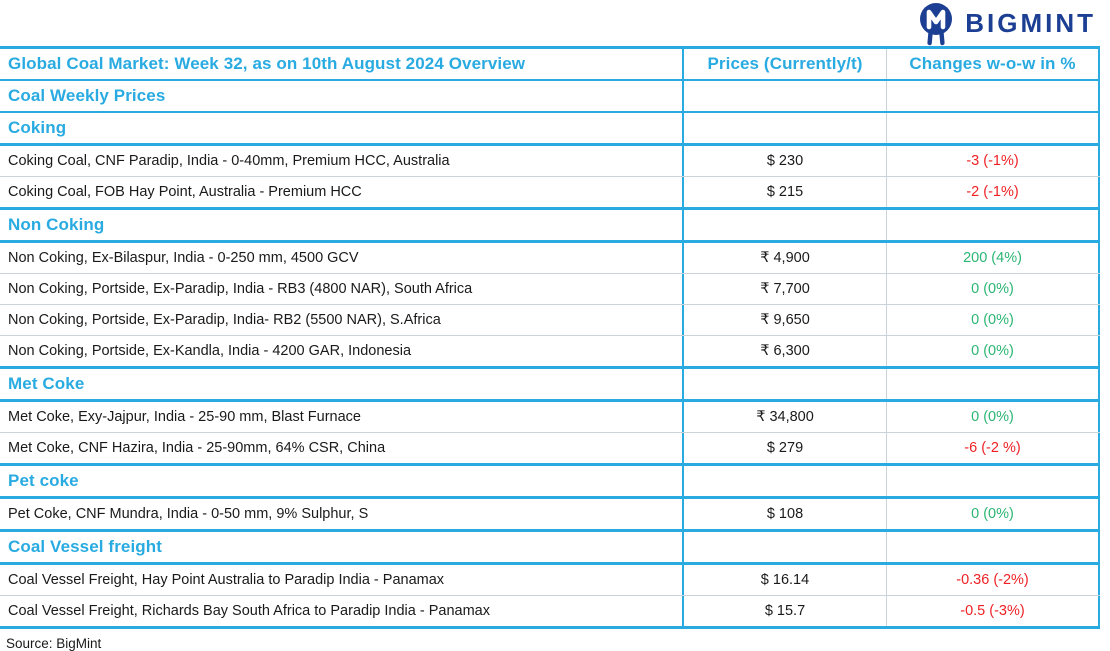 The height and width of the screenshot is (651, 1110). I want to click on section-header-label: Pet coke, so click(43, 480).